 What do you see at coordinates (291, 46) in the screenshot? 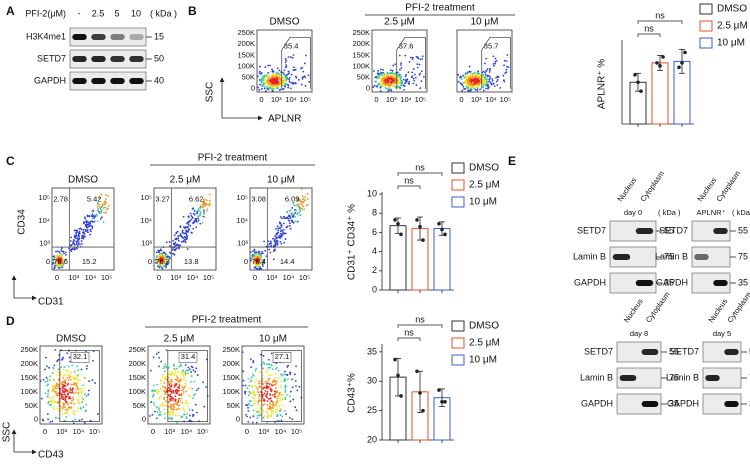
I see `gate-value: 35.4` at bounding box center [291, 46].